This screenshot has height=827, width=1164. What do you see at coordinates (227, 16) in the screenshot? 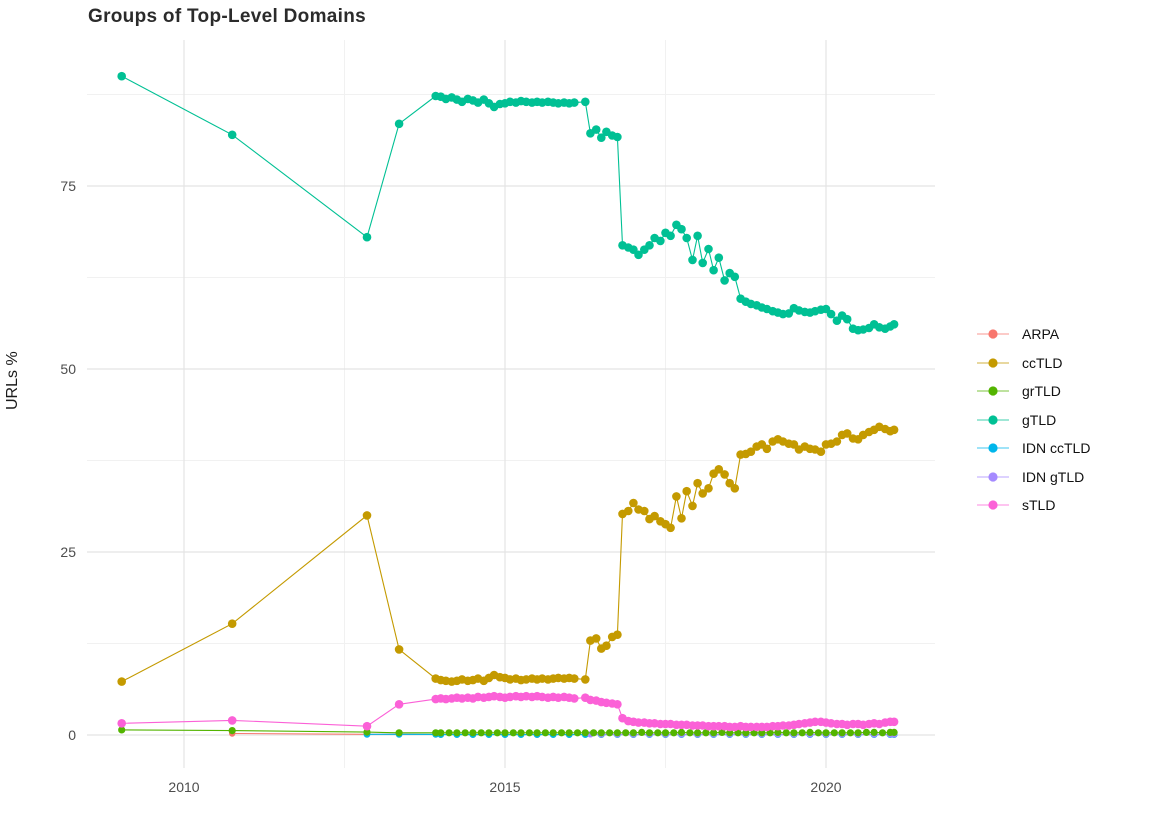
I see `chart-title: Groups of Top-Level Domains` at bounding box center [227, 16].